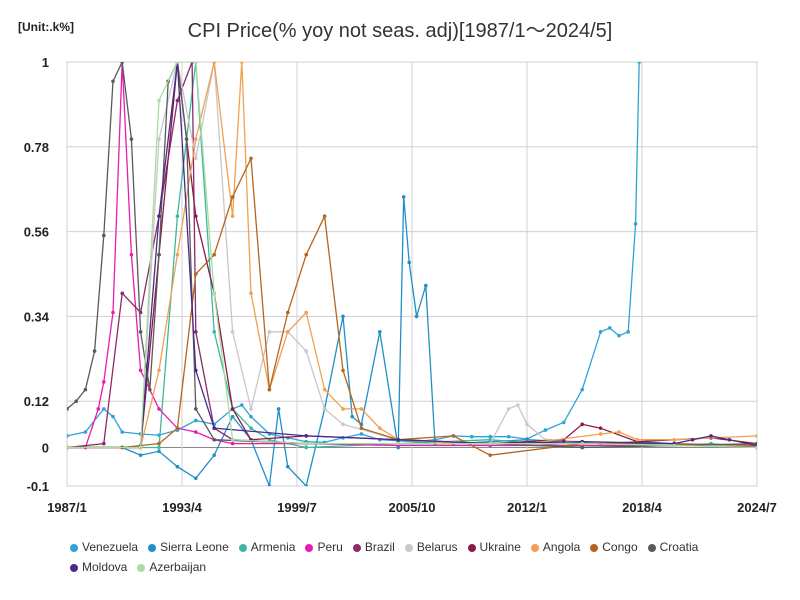 Image resolution: width=800 pixels, height=600 pixels. What do you see at coordinates (620, 547) in the screenshot?
I see `legend-label: Congo` at bounding box center [620, 547].